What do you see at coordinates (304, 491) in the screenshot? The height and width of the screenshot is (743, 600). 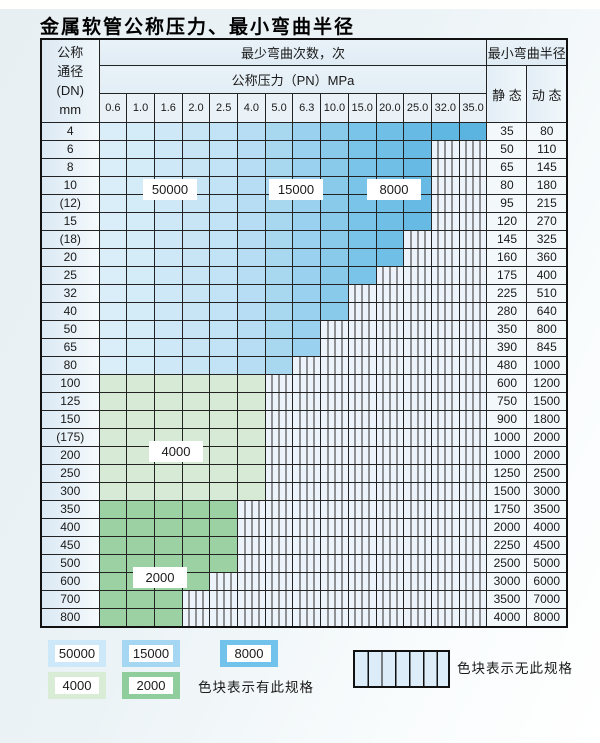 I see `table-row: 300 1500 3000` at bounding box center [304, 491].